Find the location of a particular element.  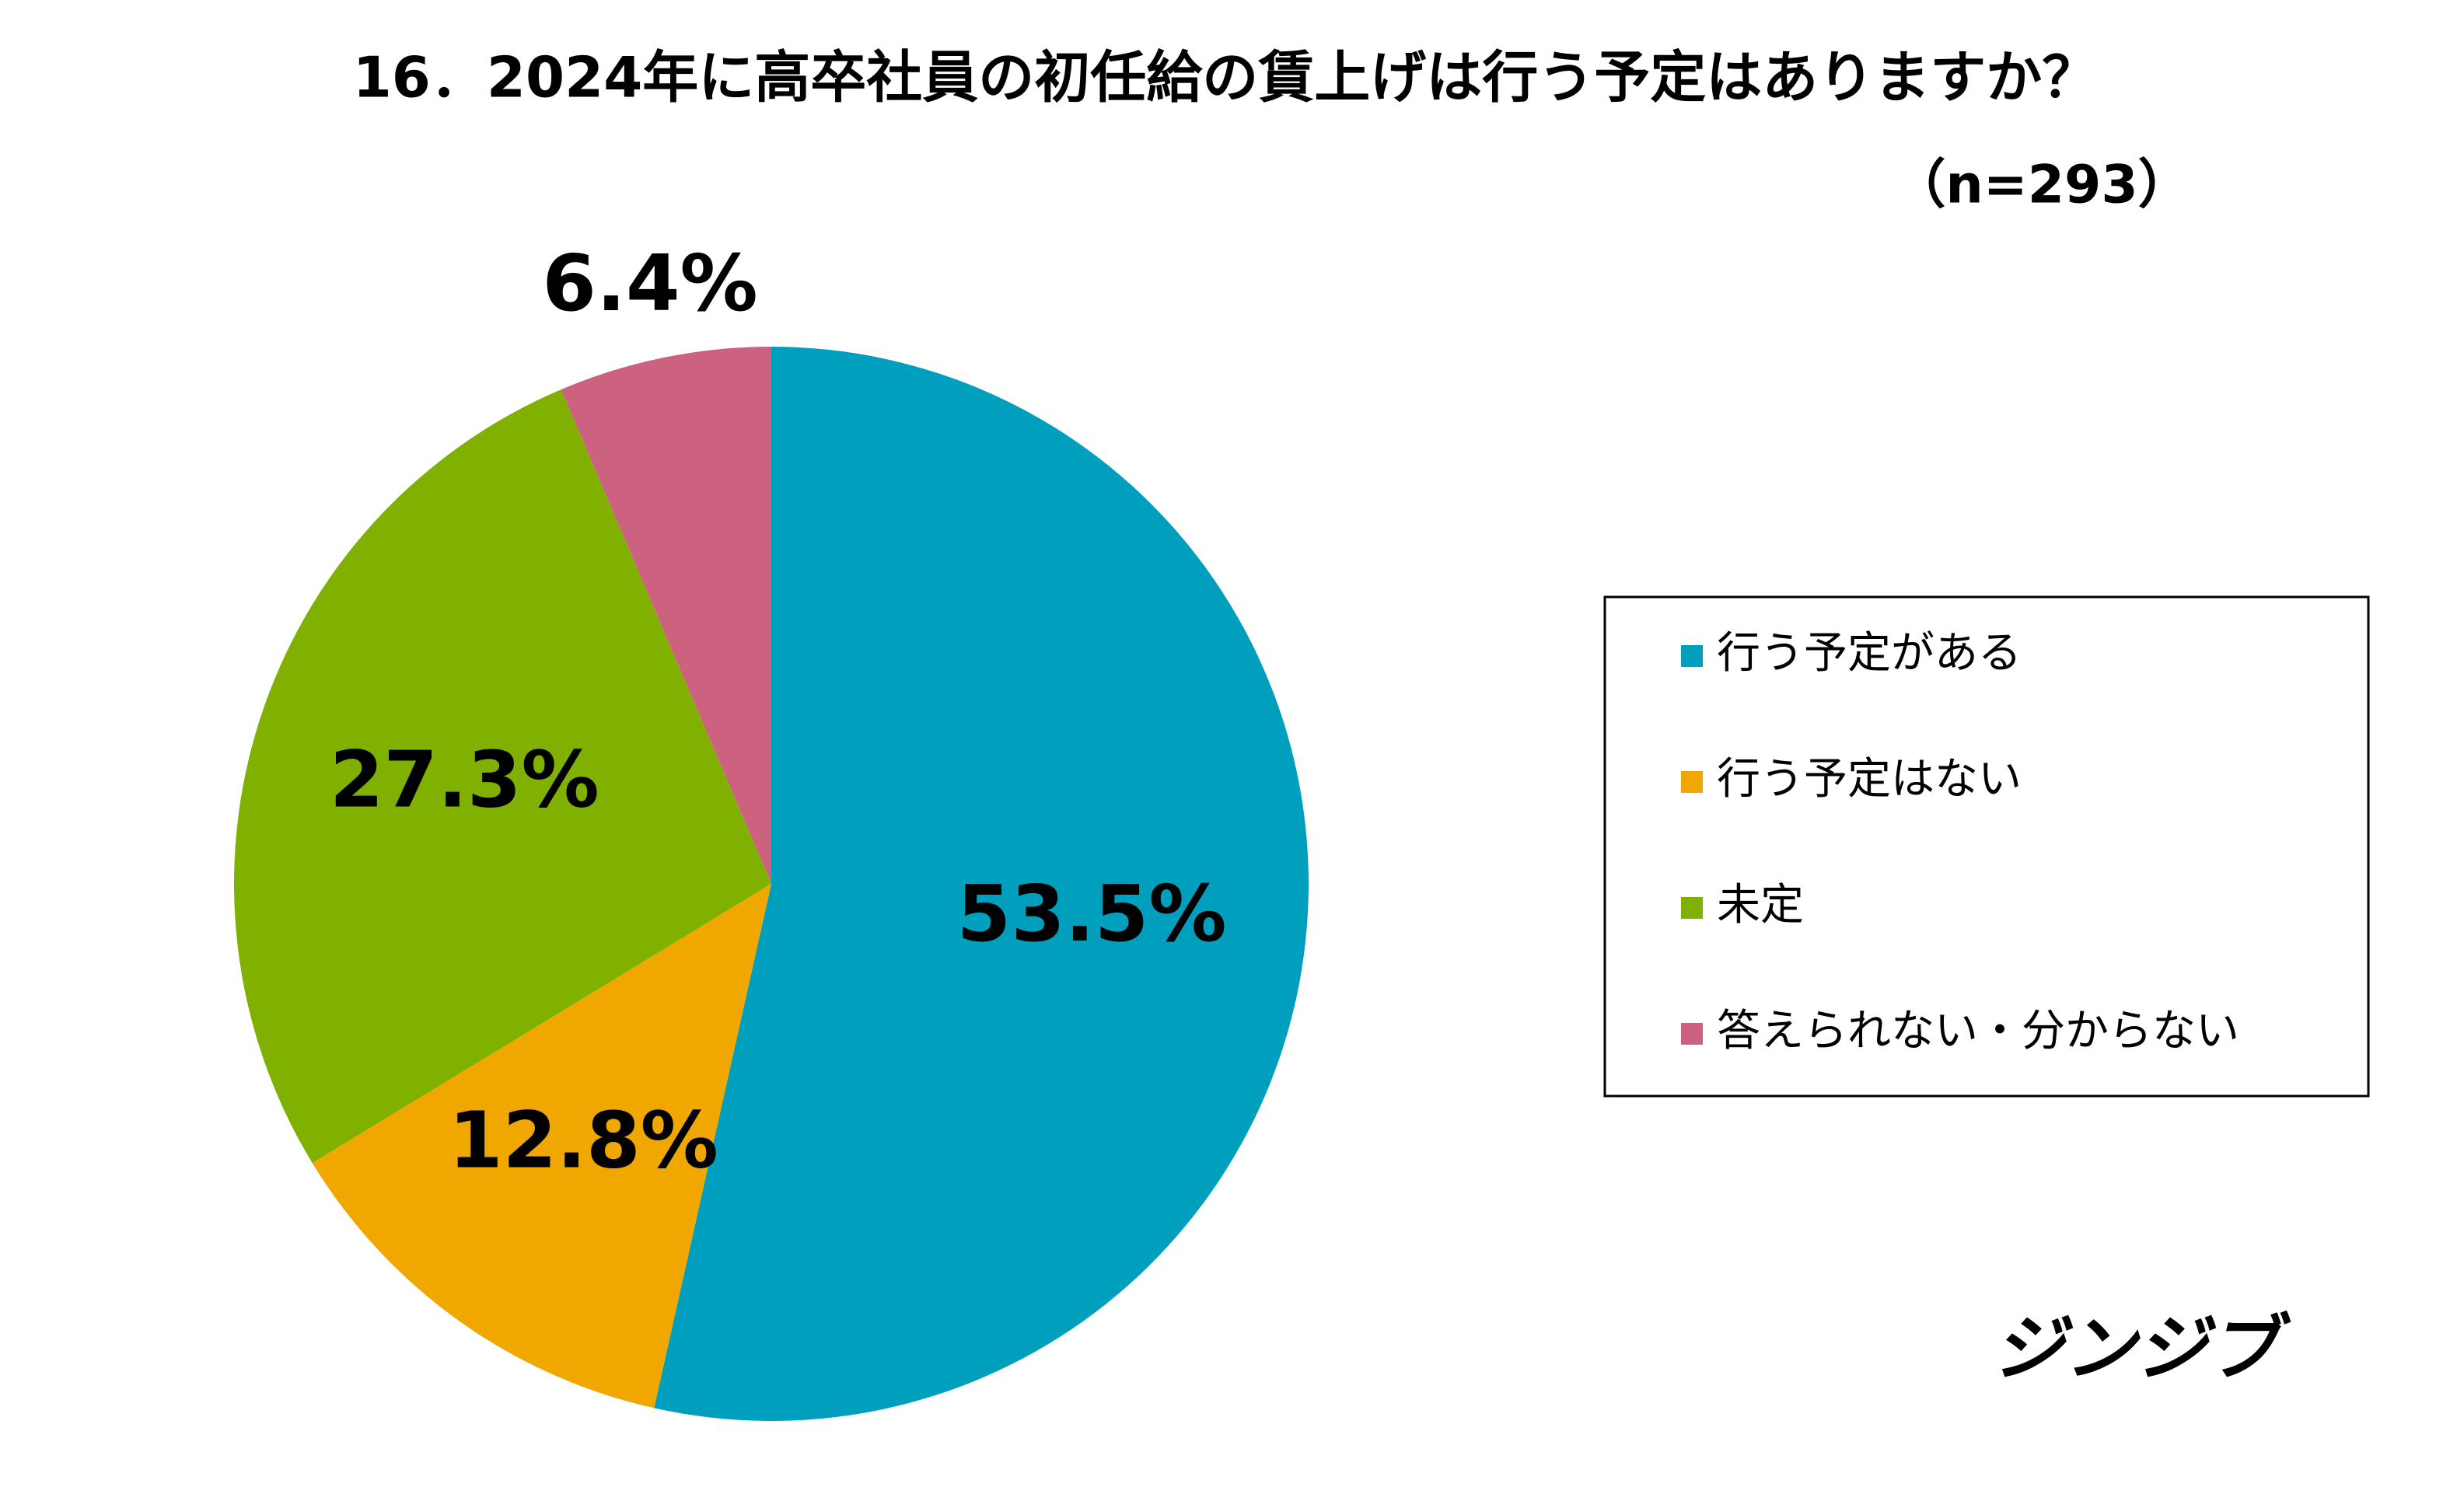

brand-logo: ジンジブ is located at coordinates (2142, 1348).